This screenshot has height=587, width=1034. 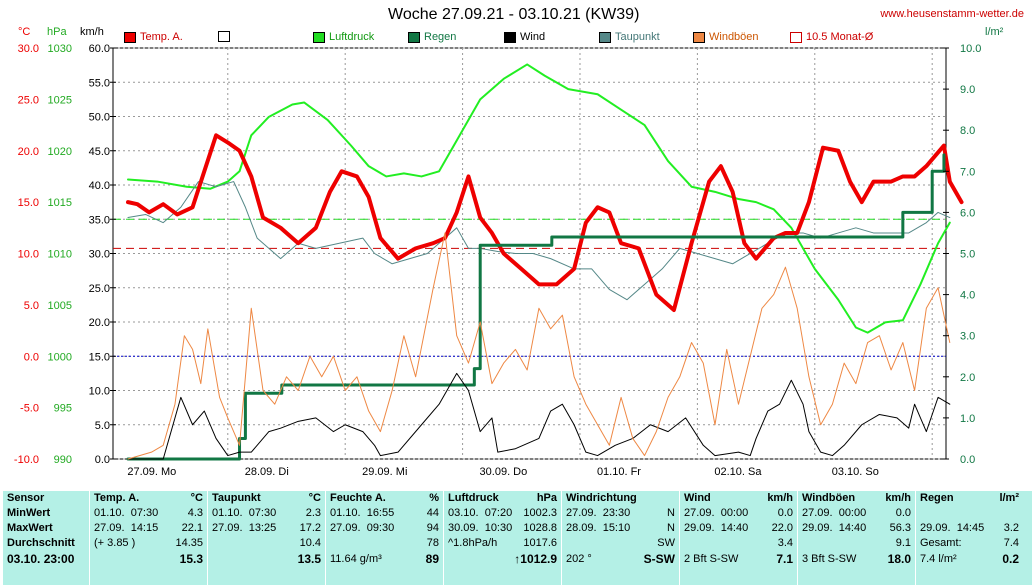 I want to click on stats-row-value: 1002.3, so click(x=540, y=513).